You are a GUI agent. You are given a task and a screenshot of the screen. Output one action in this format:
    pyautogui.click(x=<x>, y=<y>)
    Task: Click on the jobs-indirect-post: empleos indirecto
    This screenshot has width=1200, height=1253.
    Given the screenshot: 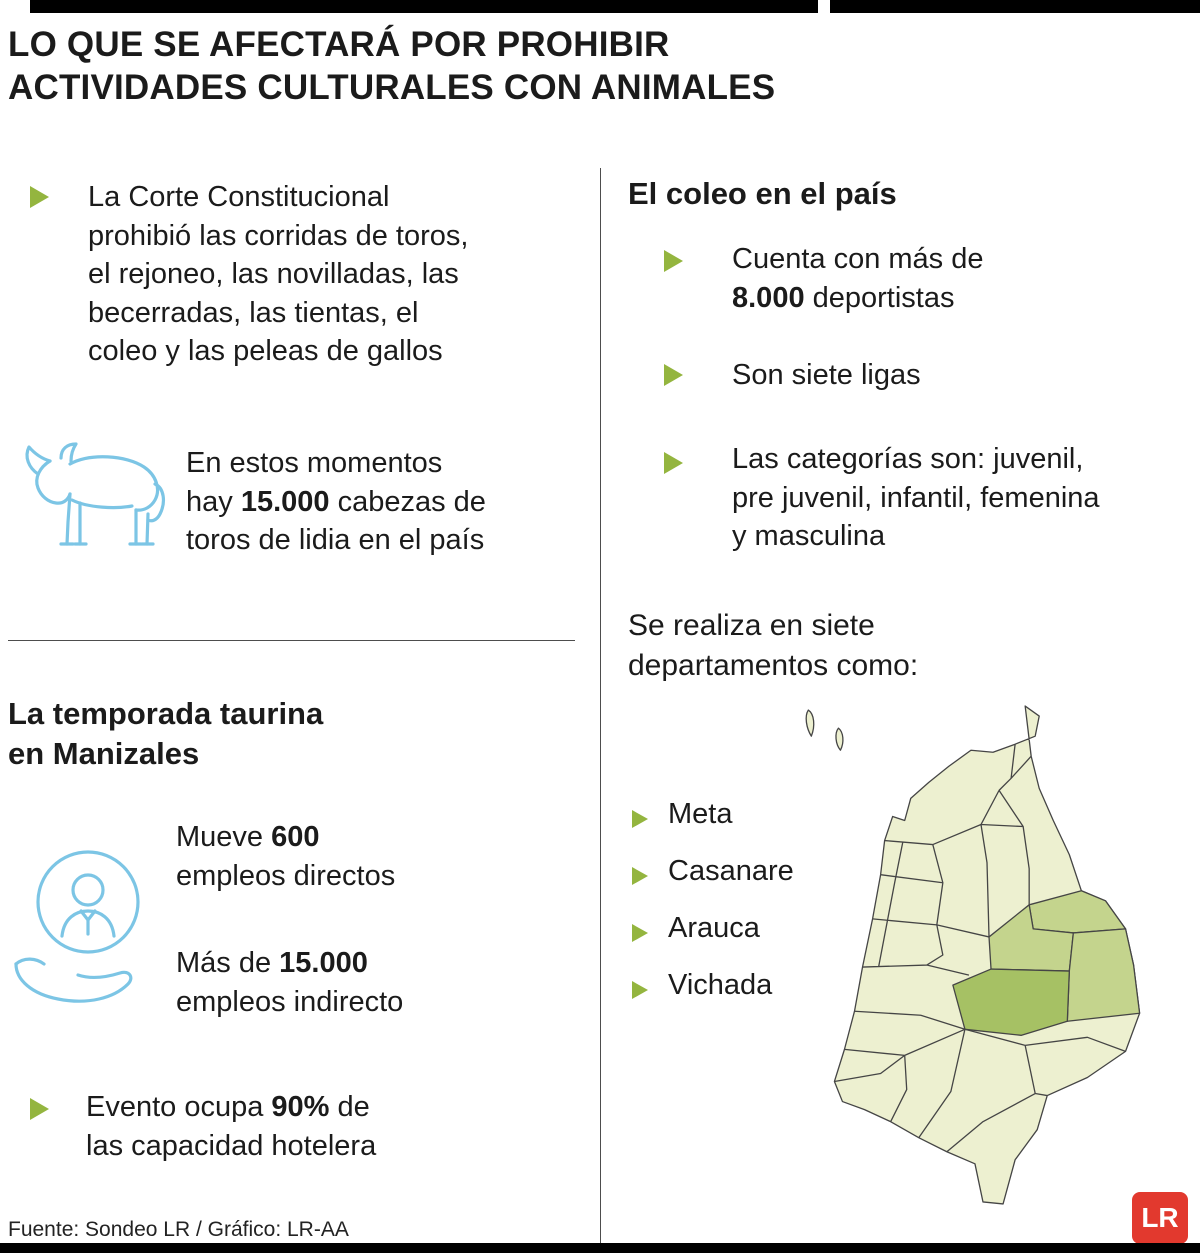 What is the action you would take?
    pyautogui.click(x=290, y=1001)
    